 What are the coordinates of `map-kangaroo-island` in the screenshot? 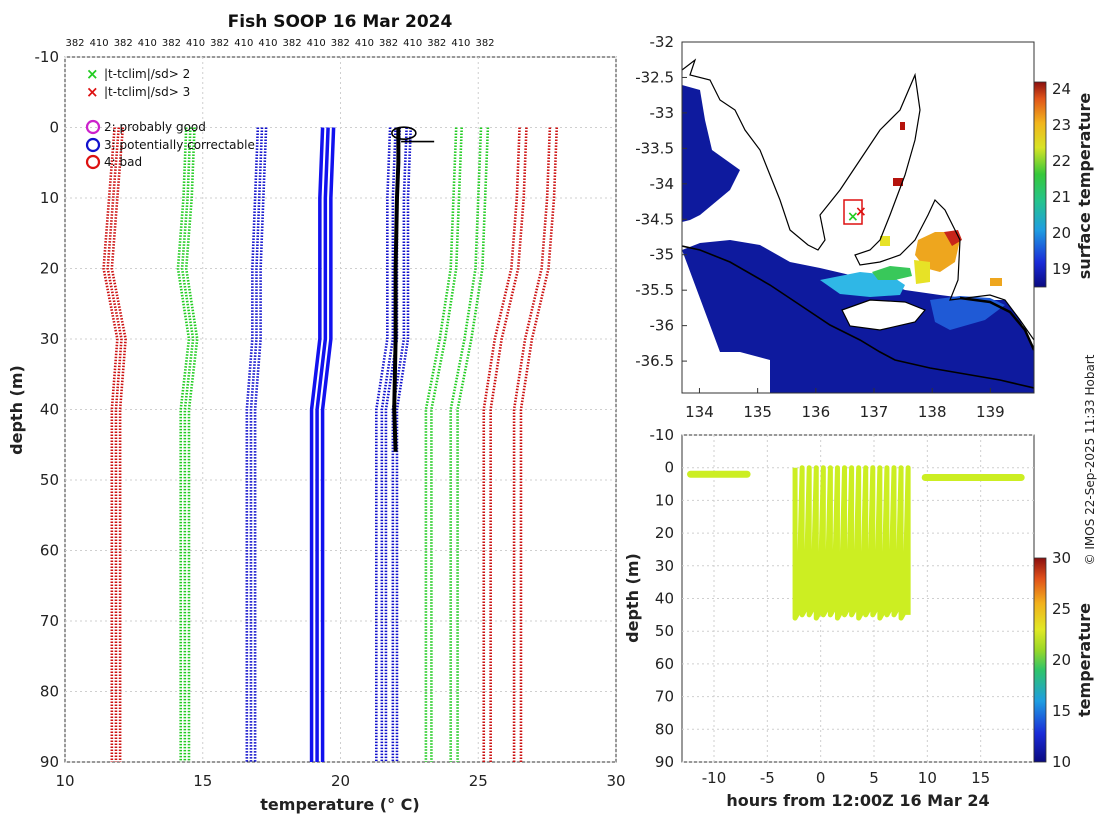 It's located at (883, 315).